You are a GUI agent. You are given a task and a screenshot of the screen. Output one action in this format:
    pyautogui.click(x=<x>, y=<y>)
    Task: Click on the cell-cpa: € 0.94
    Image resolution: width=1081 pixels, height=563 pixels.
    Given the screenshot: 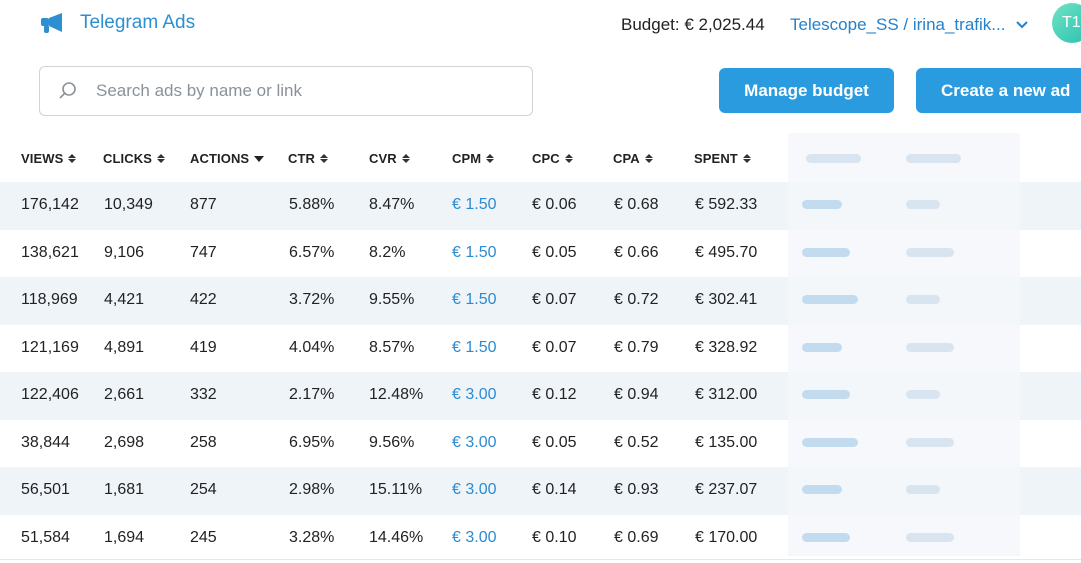 What is the action you would take?
    pyautogui.click(x=636, y=394)
    